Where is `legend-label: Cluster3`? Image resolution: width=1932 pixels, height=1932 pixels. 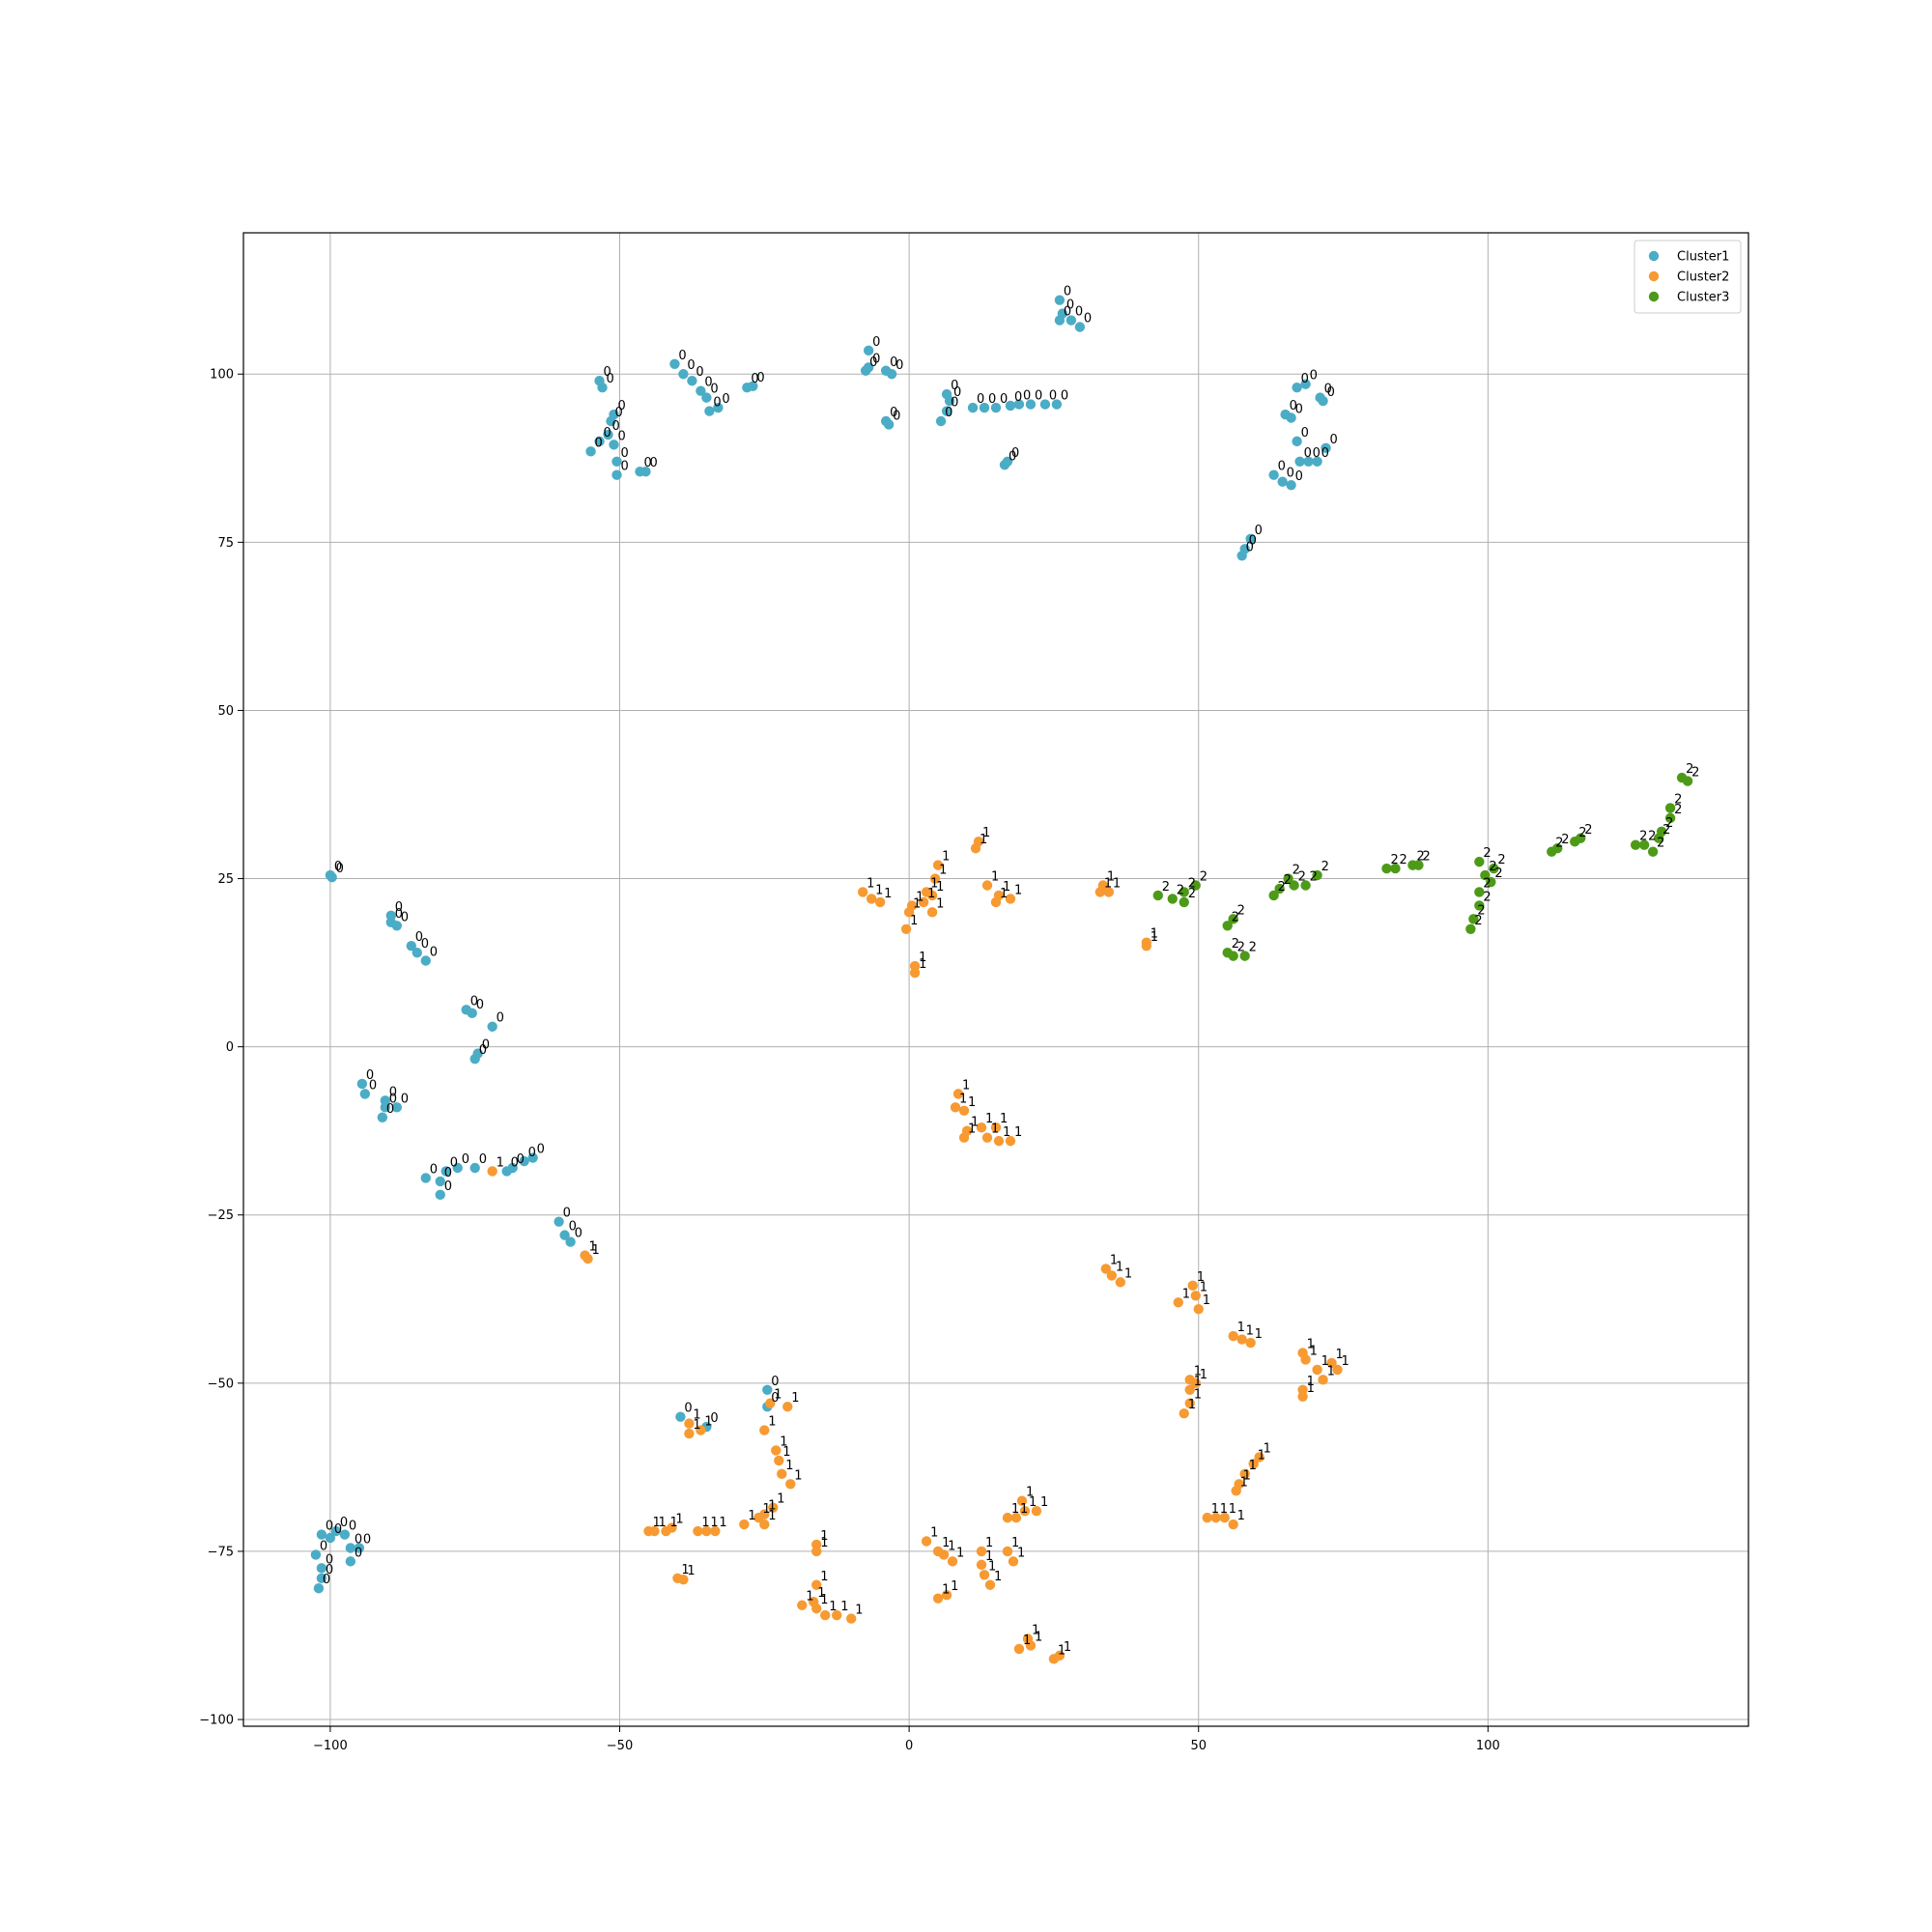 legend-label: Cluster3 is located at coordinates (1703, 298).